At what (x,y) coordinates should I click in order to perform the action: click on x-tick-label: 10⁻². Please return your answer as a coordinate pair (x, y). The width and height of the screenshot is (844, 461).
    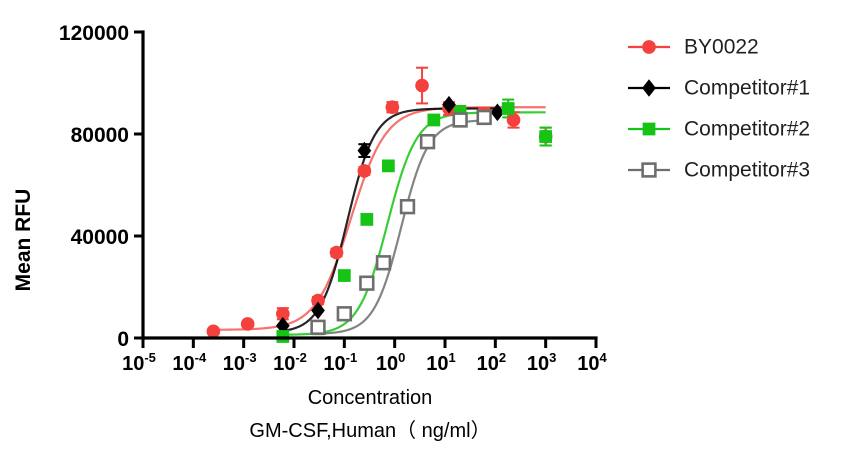
    Looking at the image, I should click on (290, 362).